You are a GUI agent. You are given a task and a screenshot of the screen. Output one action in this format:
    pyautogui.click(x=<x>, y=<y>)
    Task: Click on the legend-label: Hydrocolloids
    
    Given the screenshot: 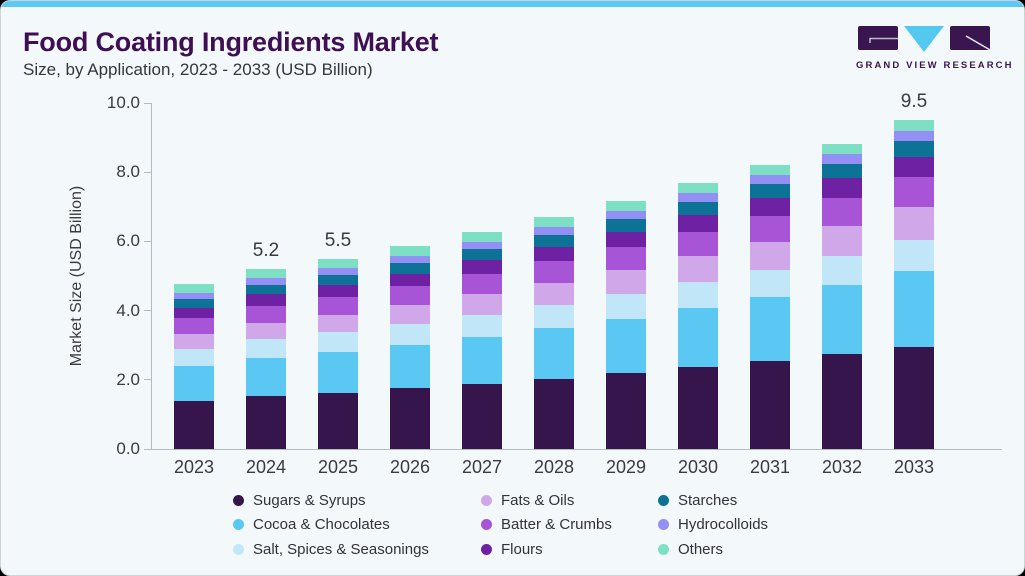 What is the action you would take?
    pyautogui.click(x=723, y=525)
    